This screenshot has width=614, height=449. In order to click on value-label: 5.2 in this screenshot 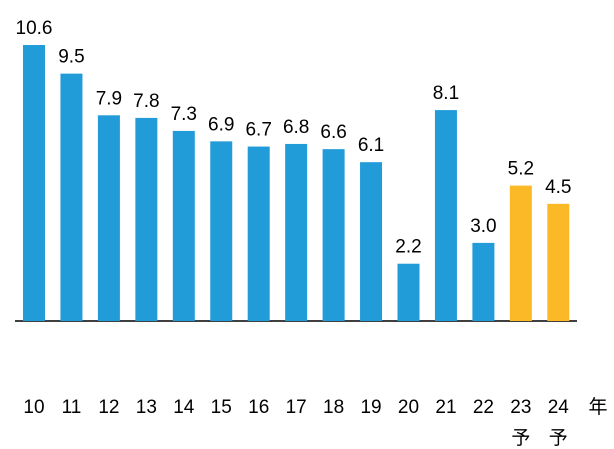, I will do `click(521, 169)`.